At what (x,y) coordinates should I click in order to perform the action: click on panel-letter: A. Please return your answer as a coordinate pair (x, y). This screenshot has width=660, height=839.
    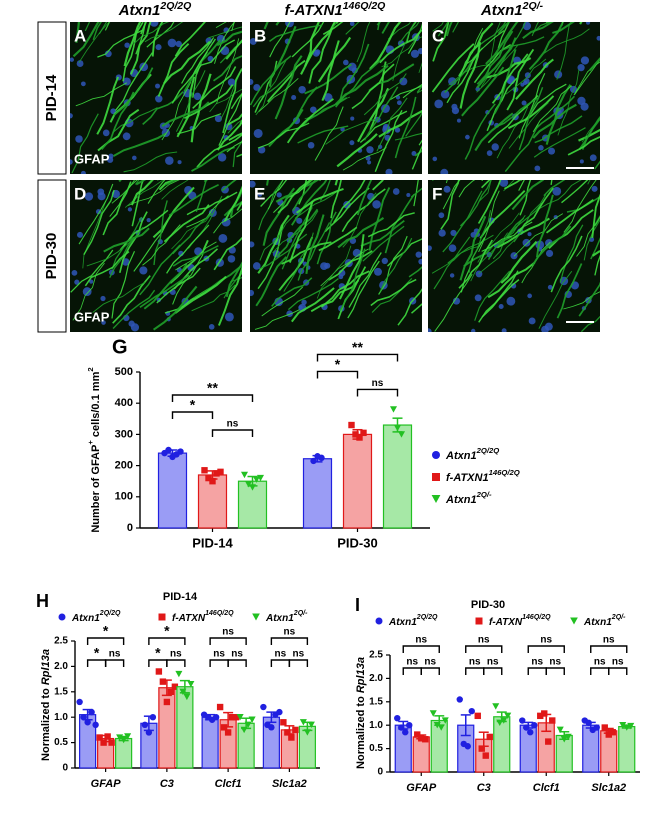
    Looking at the image, I should click on (80, 35).